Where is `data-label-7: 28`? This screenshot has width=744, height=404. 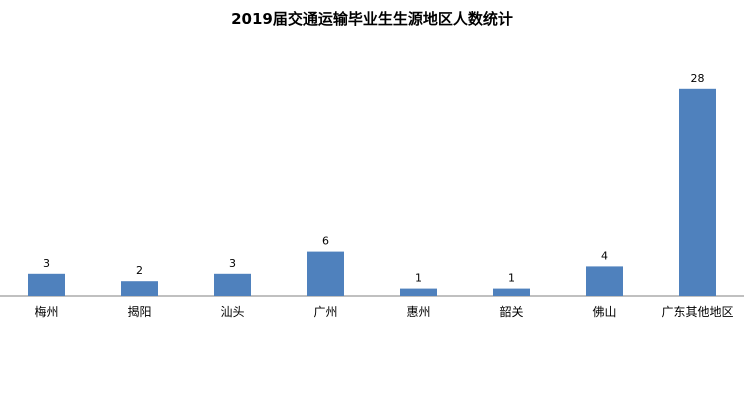 data-label-7: 28 is located at coordinates (698, 78).